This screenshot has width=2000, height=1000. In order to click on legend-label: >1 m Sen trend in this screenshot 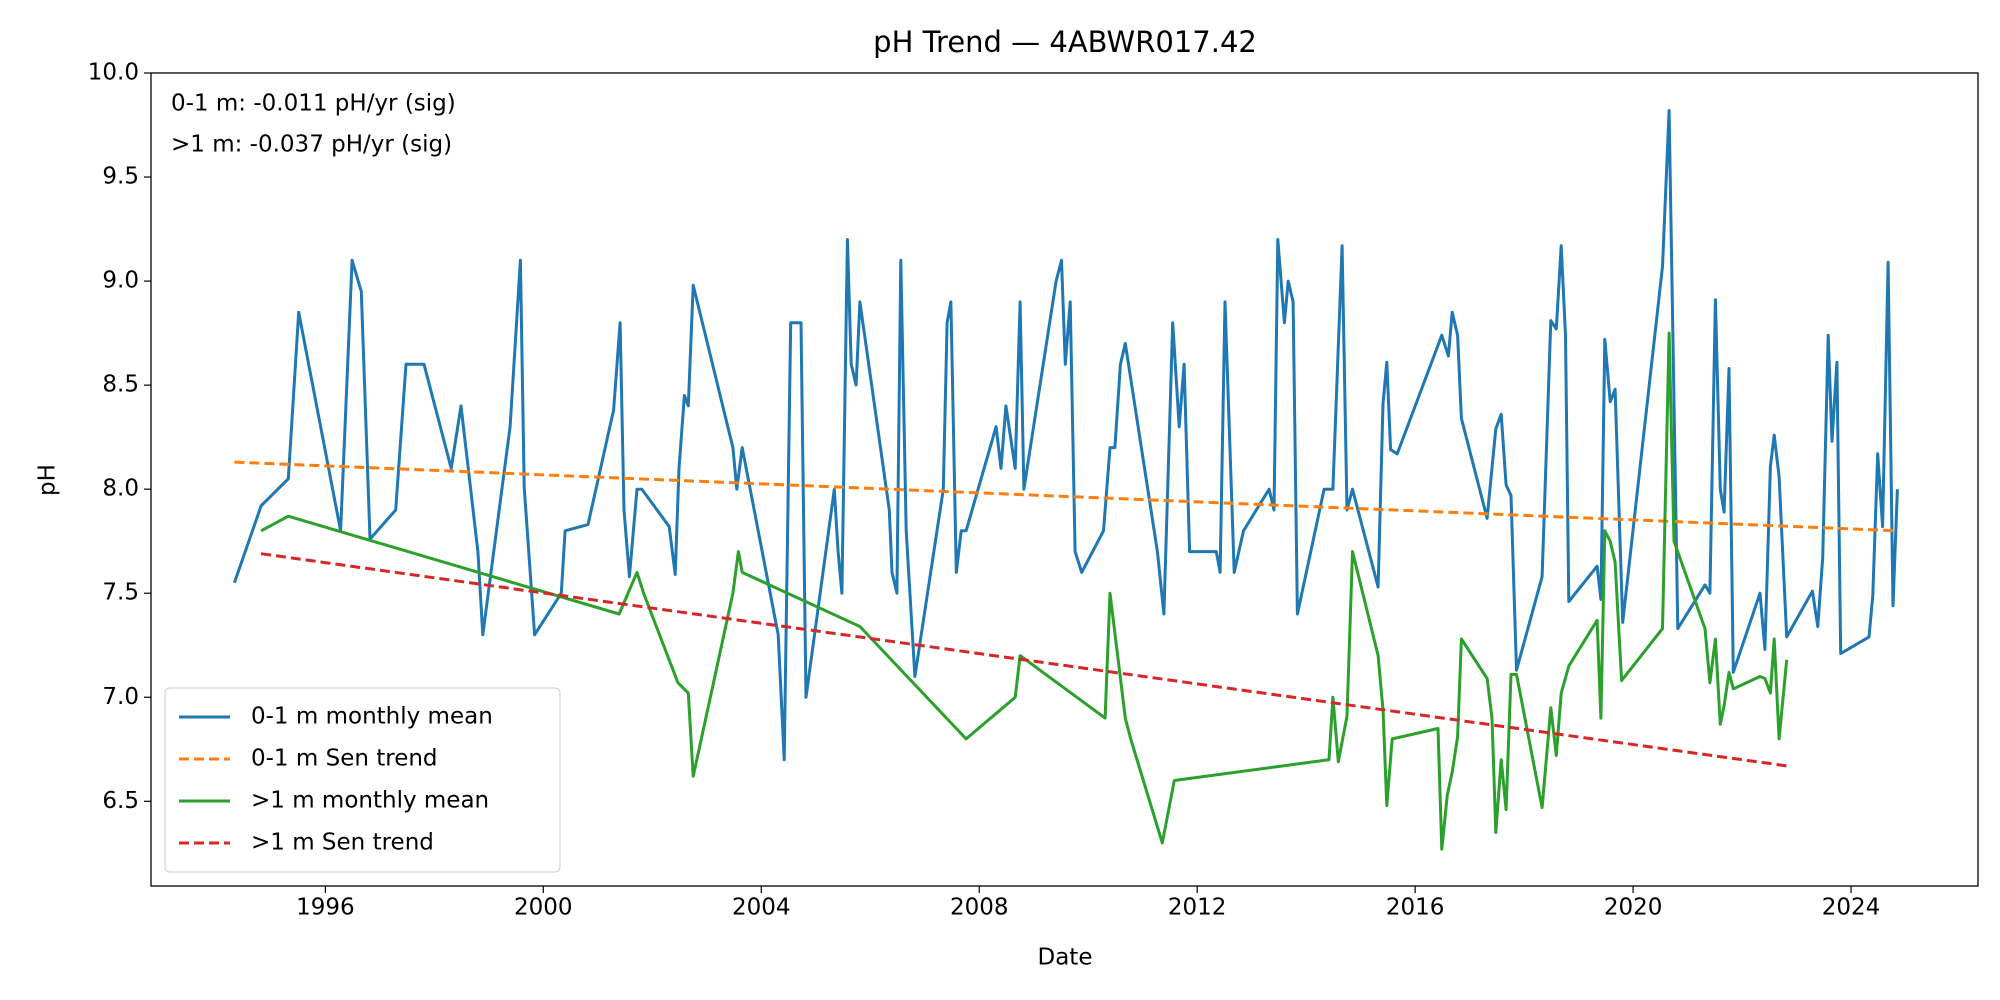, I will do `click(342, 843)`.